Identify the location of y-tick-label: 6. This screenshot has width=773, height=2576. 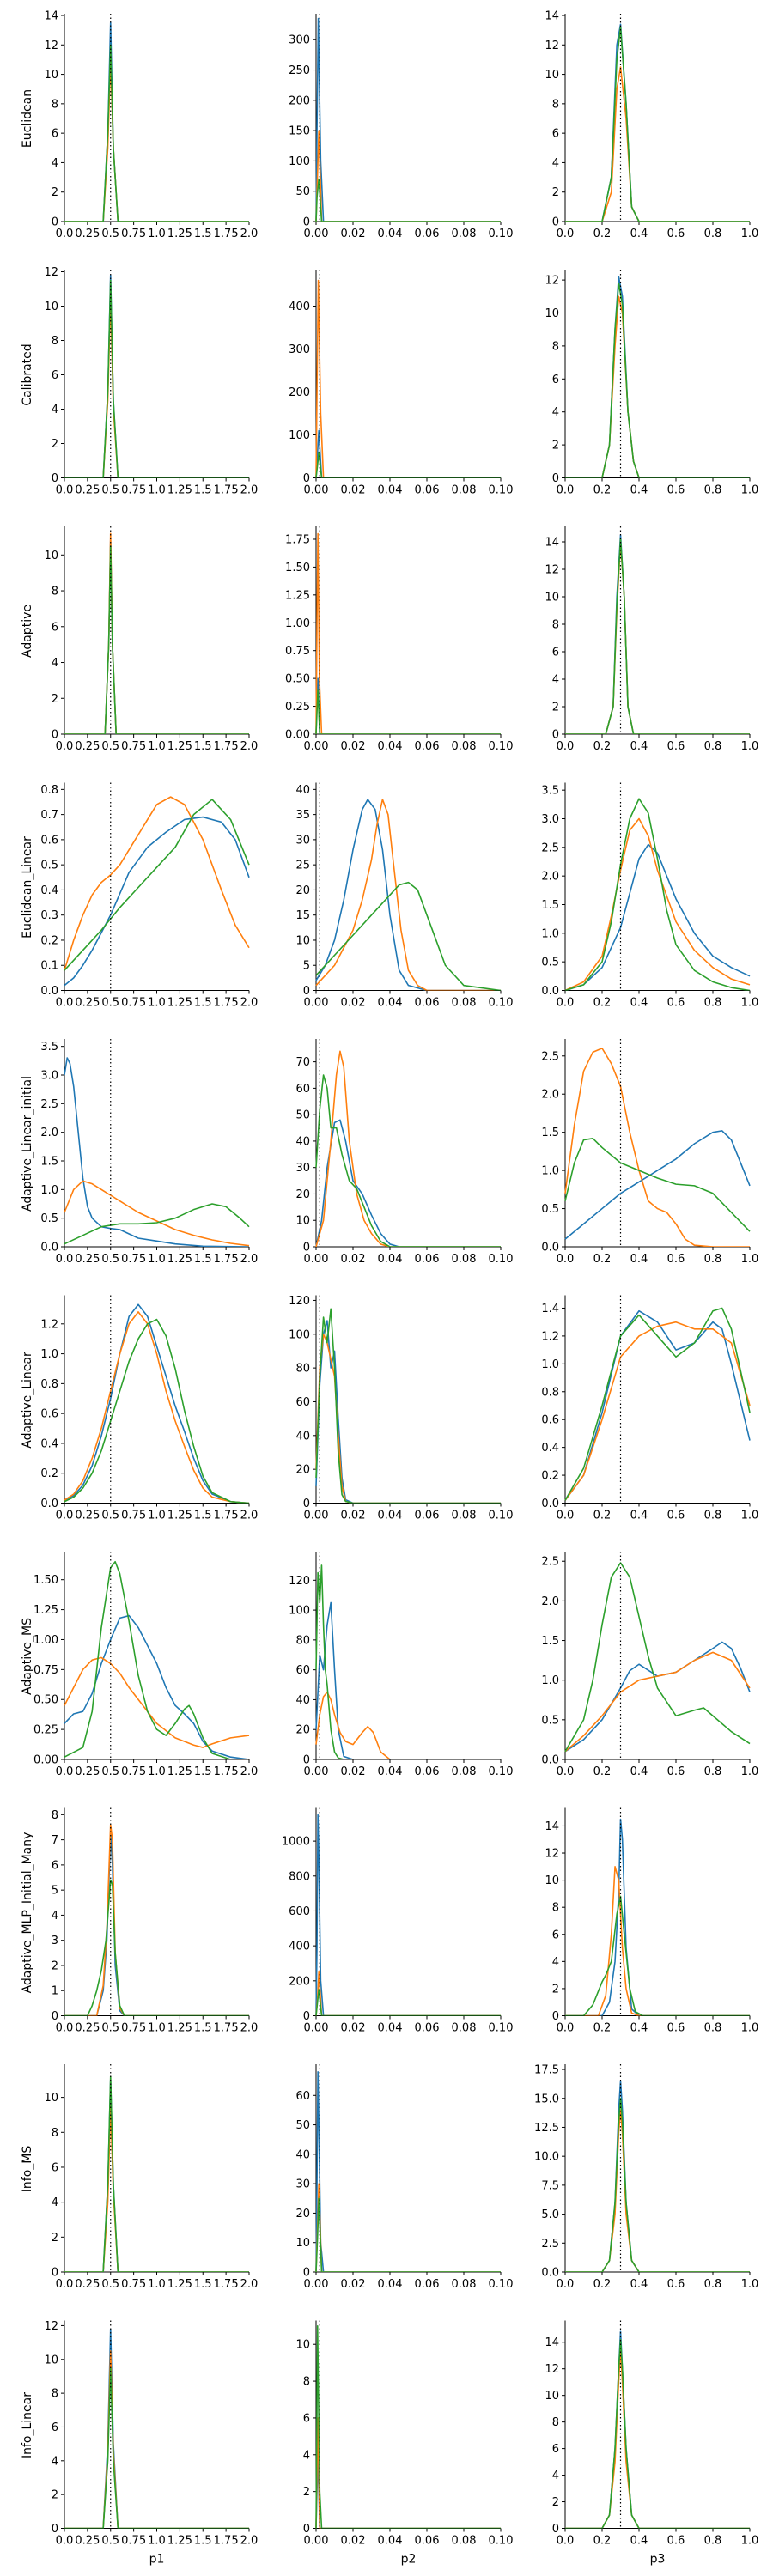
(55, 134).